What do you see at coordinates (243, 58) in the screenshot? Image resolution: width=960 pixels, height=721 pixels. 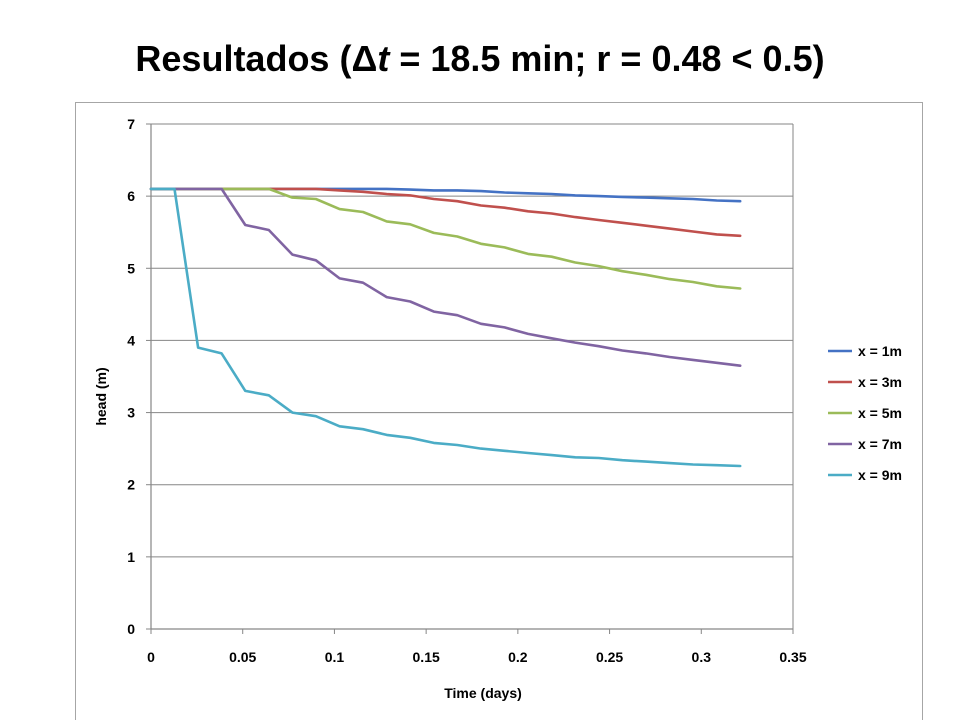 I see `title-prefix: Resultados (` at bounding box center [243, 58].